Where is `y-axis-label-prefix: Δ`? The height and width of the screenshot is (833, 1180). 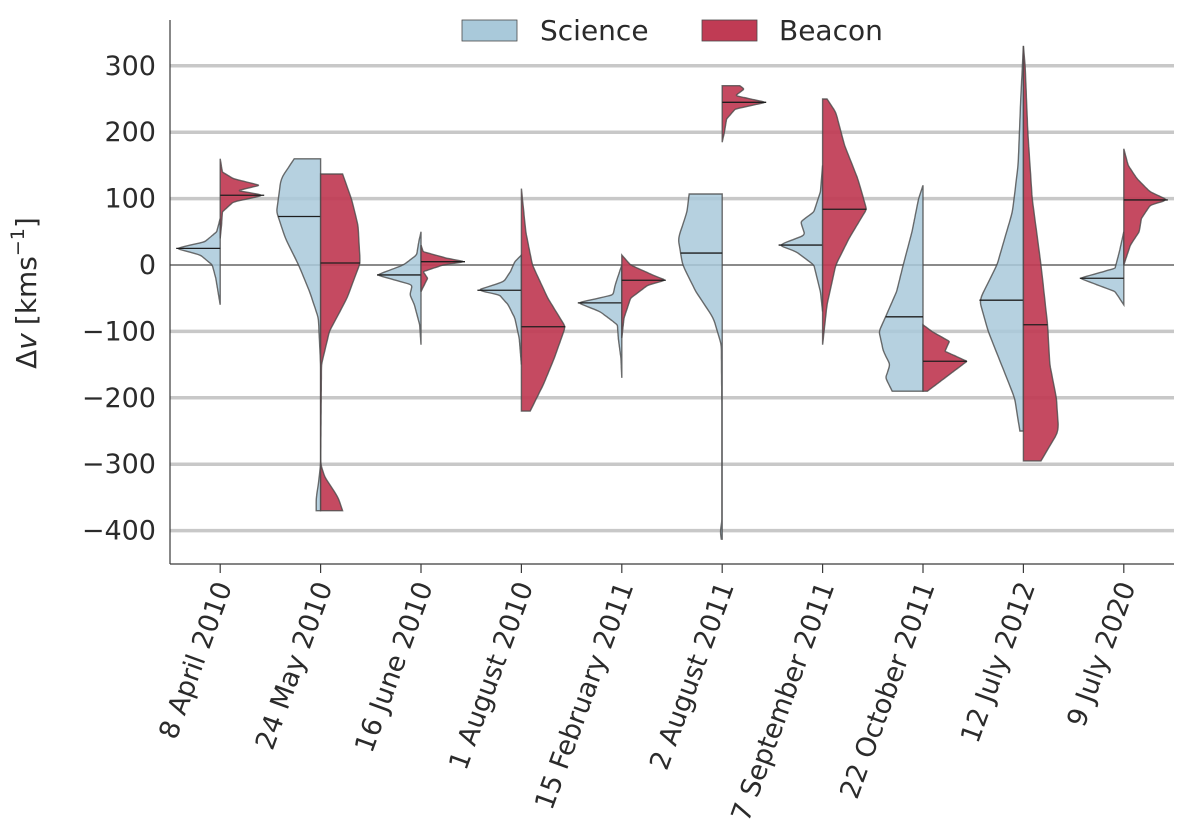 y-axis-label-prefix: Δ is located at coordinates (26, 359).